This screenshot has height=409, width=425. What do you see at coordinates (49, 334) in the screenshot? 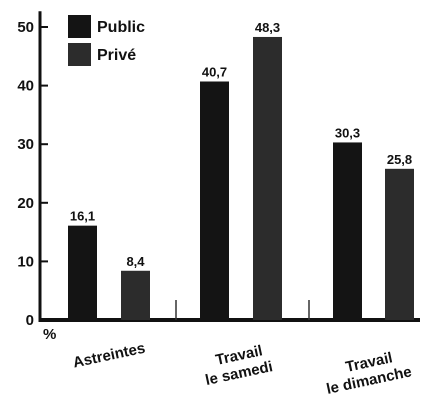
I see `y-axis-unit-label: %` at bounding box center [49, 334].